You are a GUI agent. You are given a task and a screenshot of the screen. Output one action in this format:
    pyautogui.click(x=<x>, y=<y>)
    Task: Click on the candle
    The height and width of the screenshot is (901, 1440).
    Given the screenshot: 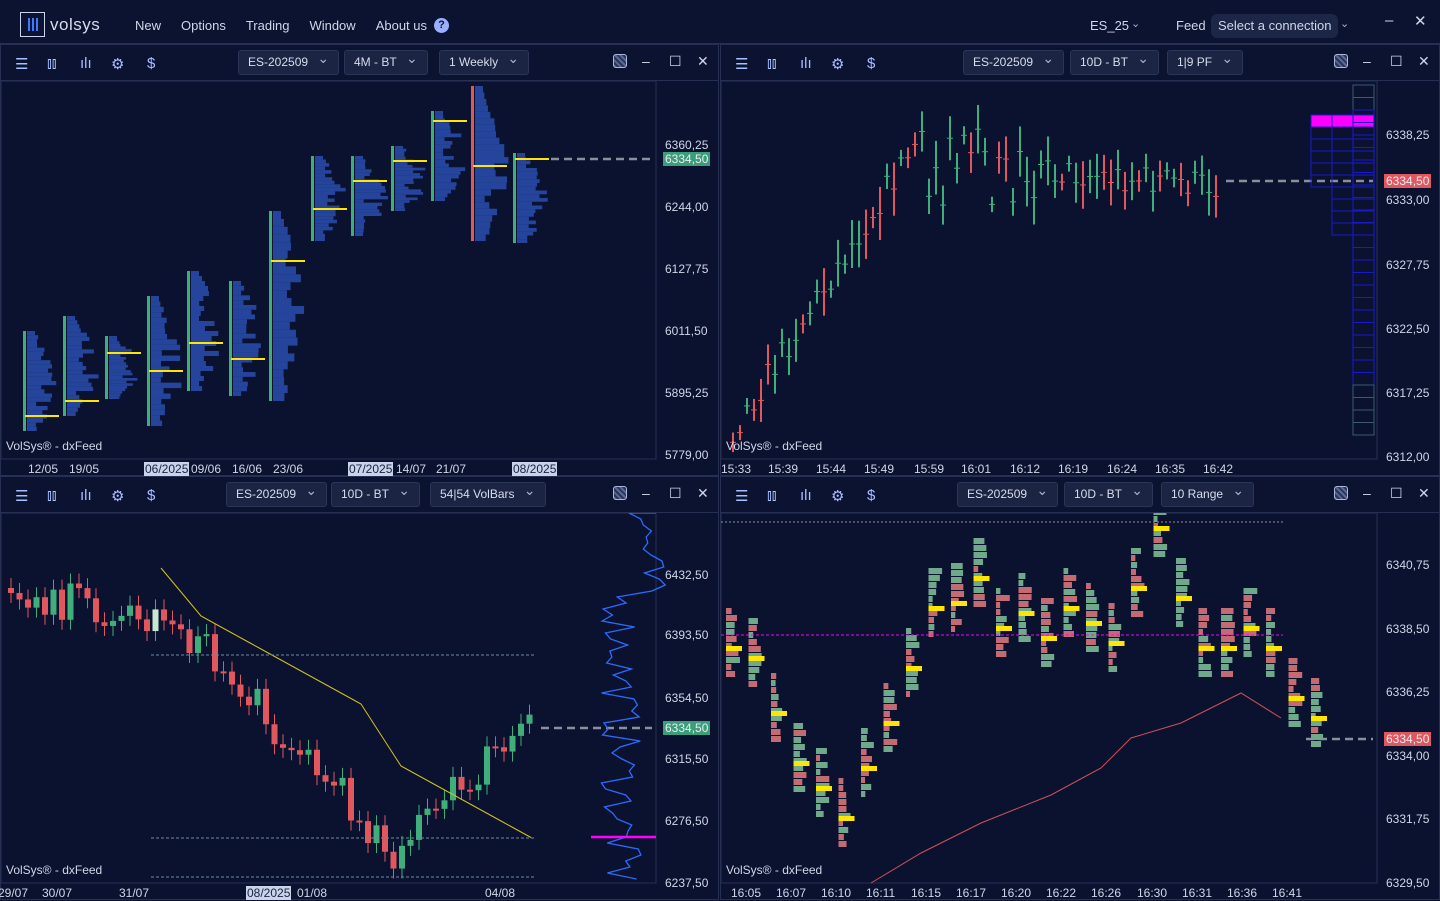 What is the action you would take?
    pyautogui.click(x=472, y=163)
    